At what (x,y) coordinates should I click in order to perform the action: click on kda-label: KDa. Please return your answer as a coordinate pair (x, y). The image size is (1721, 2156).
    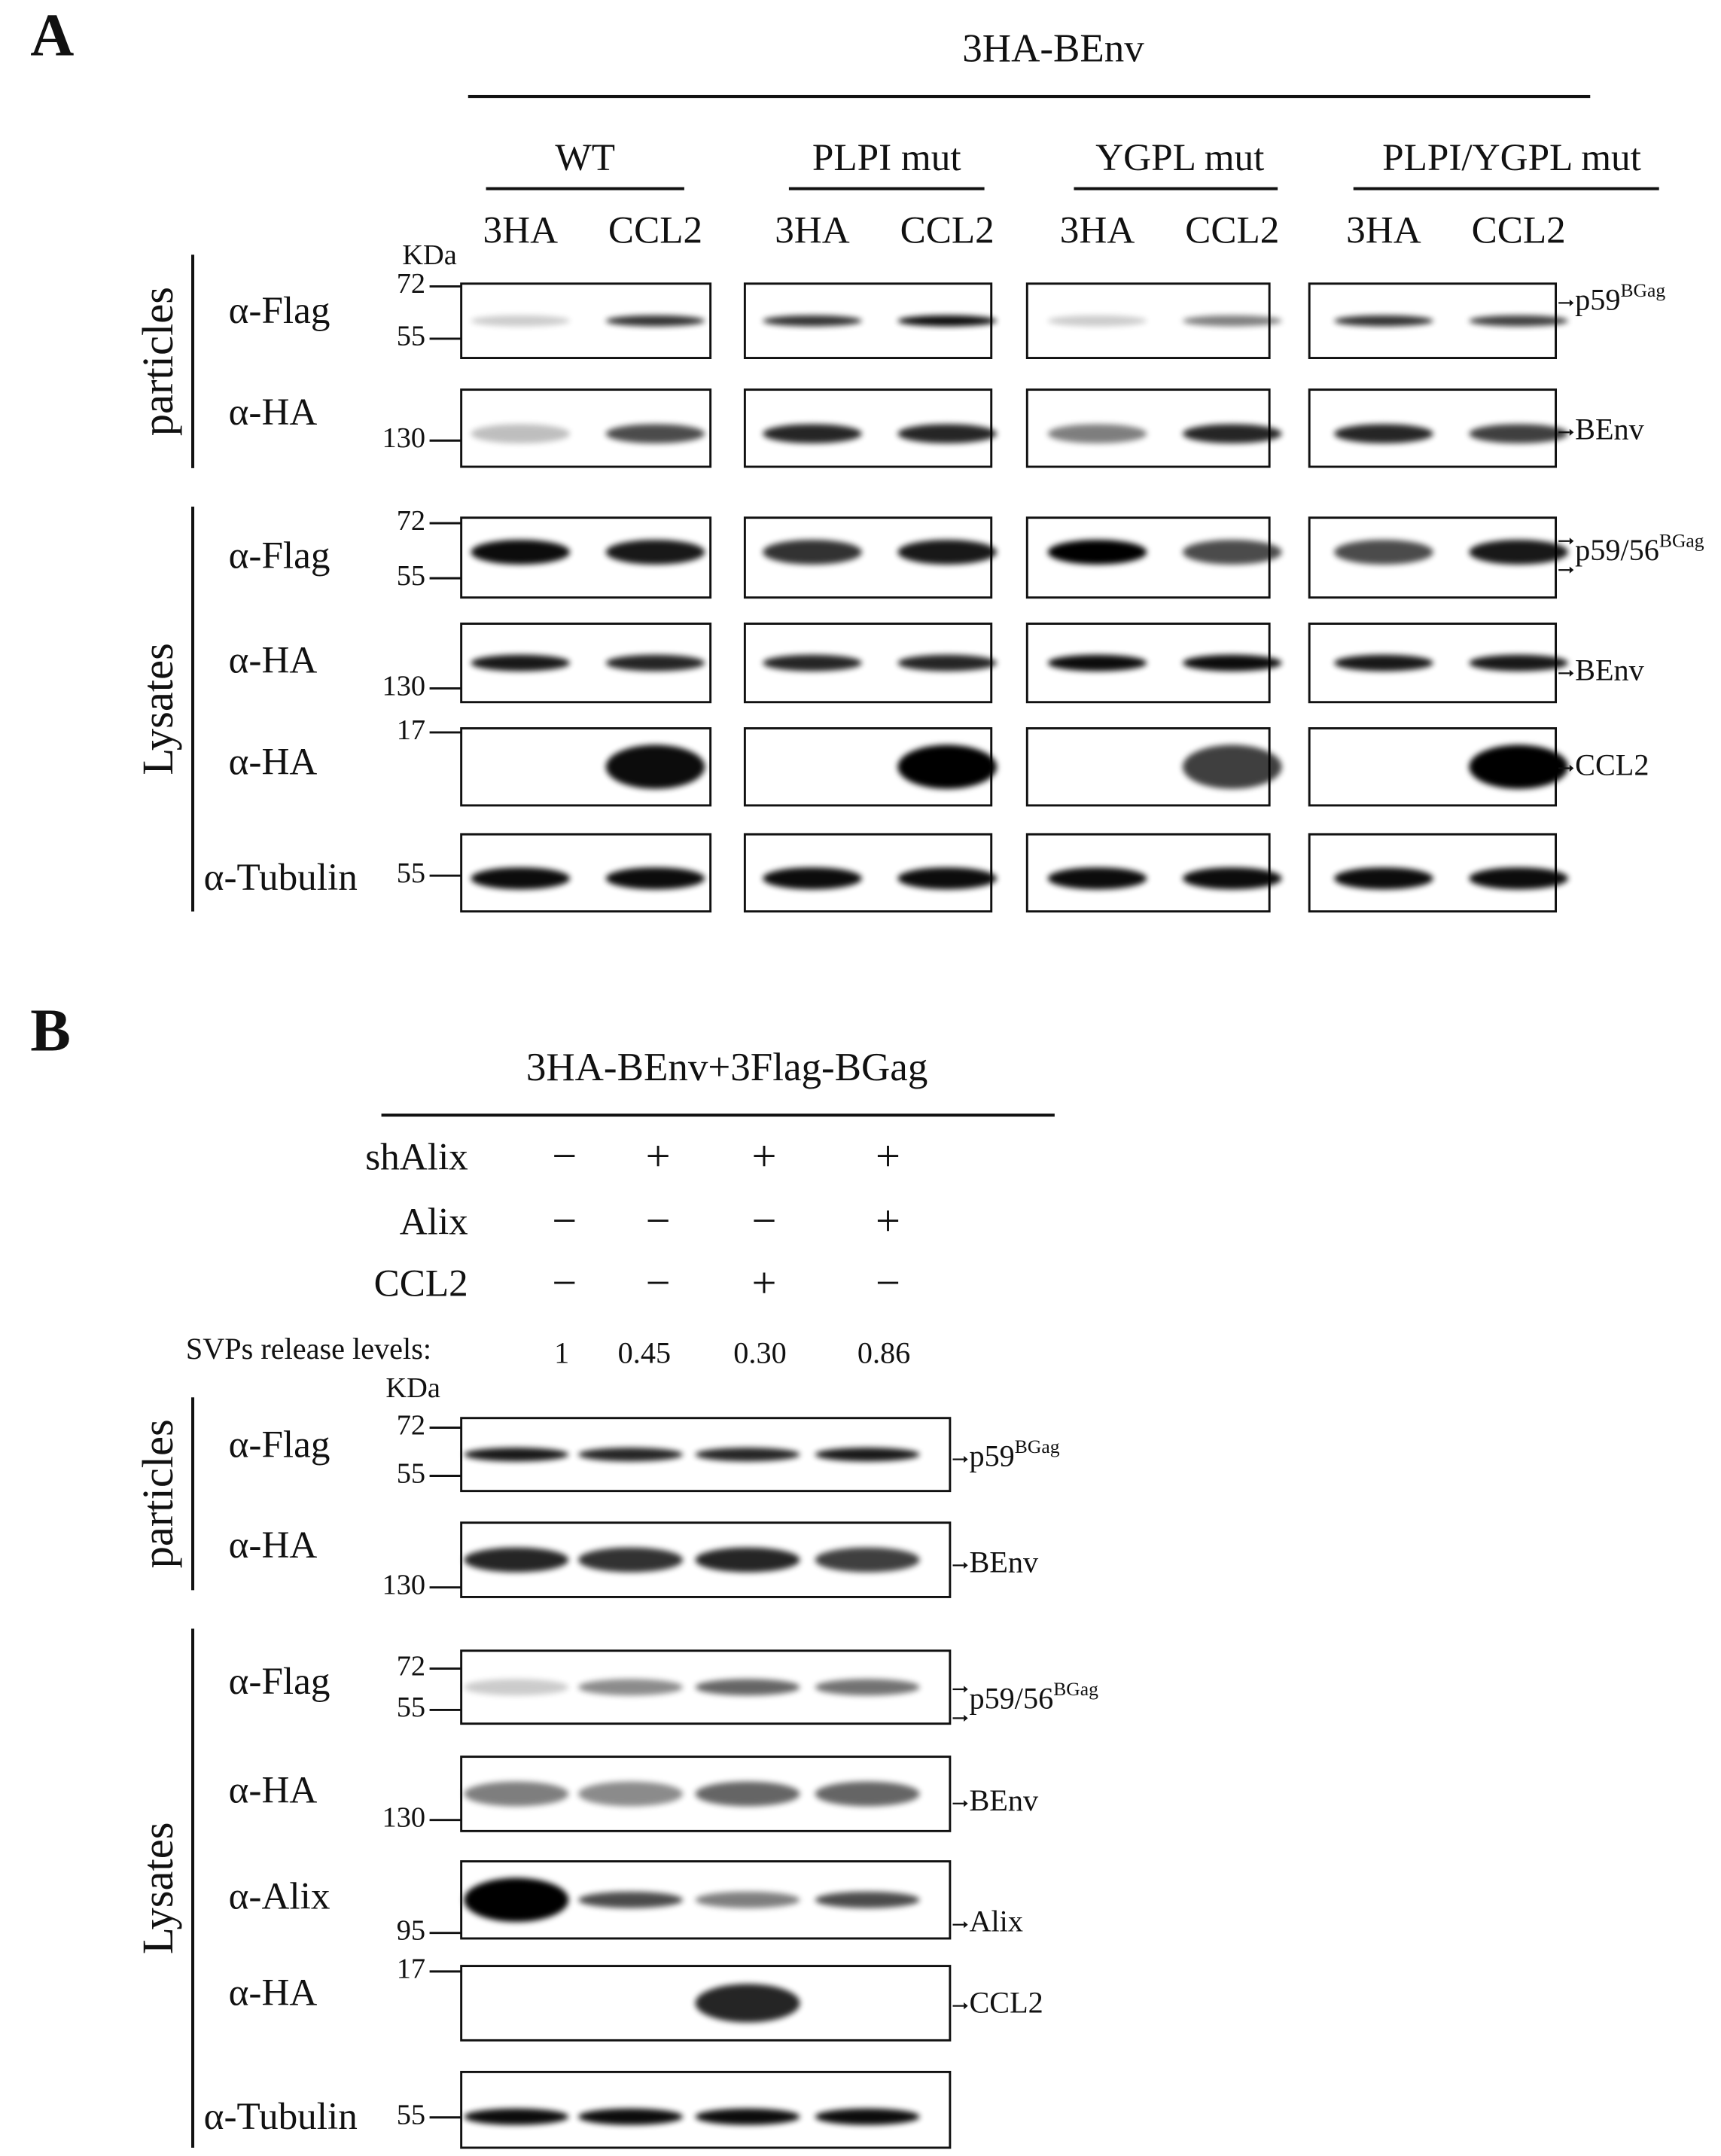
    Looking at the image, I should click on (429, 255).